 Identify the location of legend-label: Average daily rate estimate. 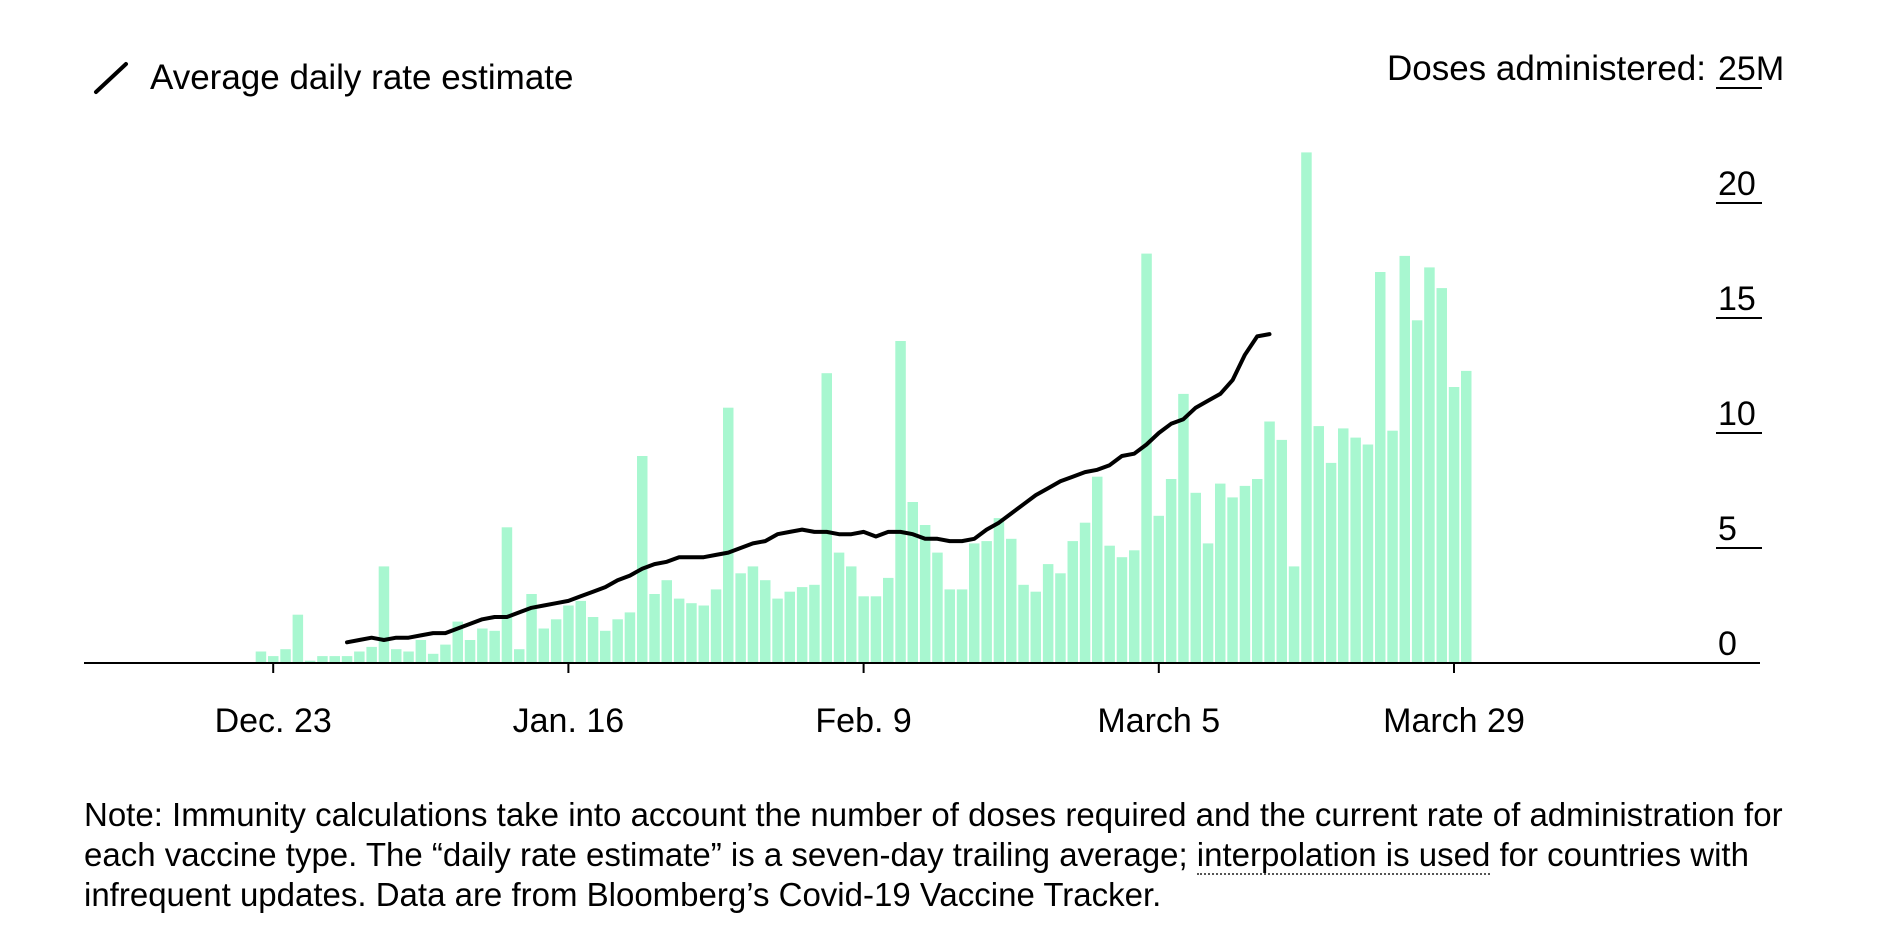
(362, 77).